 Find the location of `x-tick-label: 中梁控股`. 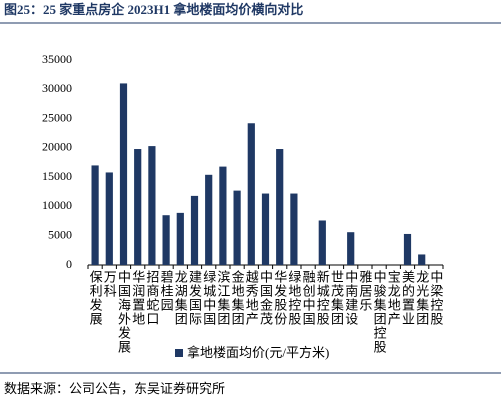

x-tick-label: 中梁控股 is located at coordinates (435, 298).